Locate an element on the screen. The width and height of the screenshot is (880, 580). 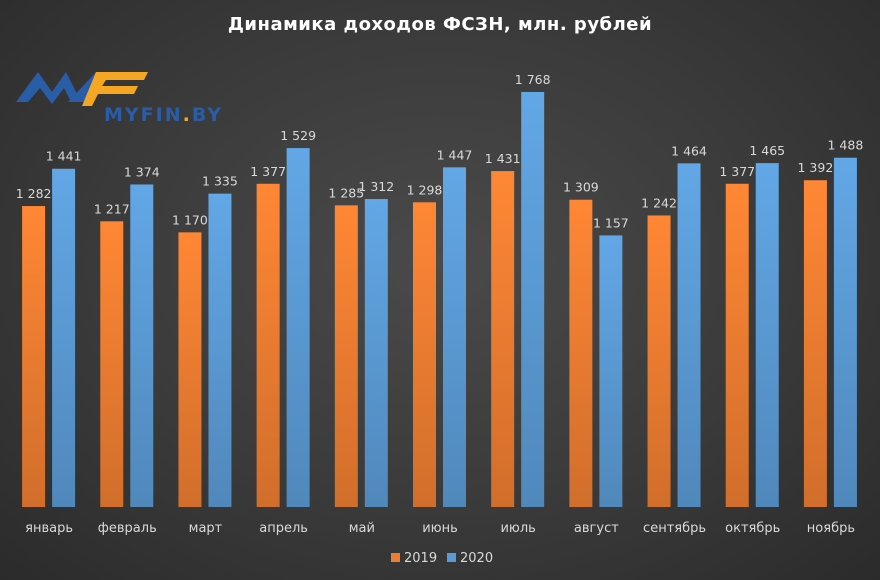
legend-swatch-2019 is located at coordinates (395, 557).